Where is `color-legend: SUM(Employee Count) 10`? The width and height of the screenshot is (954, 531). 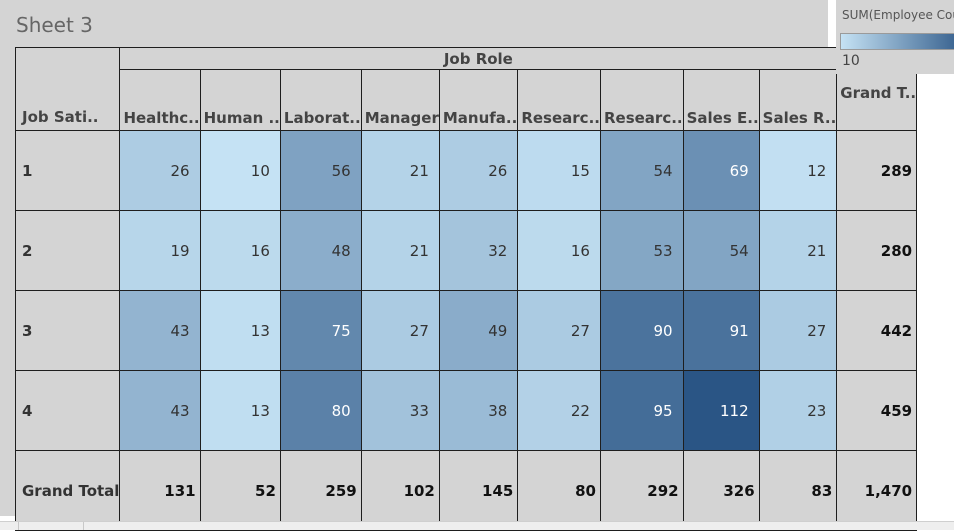 color-legend: SUM(Employee Count) 10 is located at coordinates (895, 37).